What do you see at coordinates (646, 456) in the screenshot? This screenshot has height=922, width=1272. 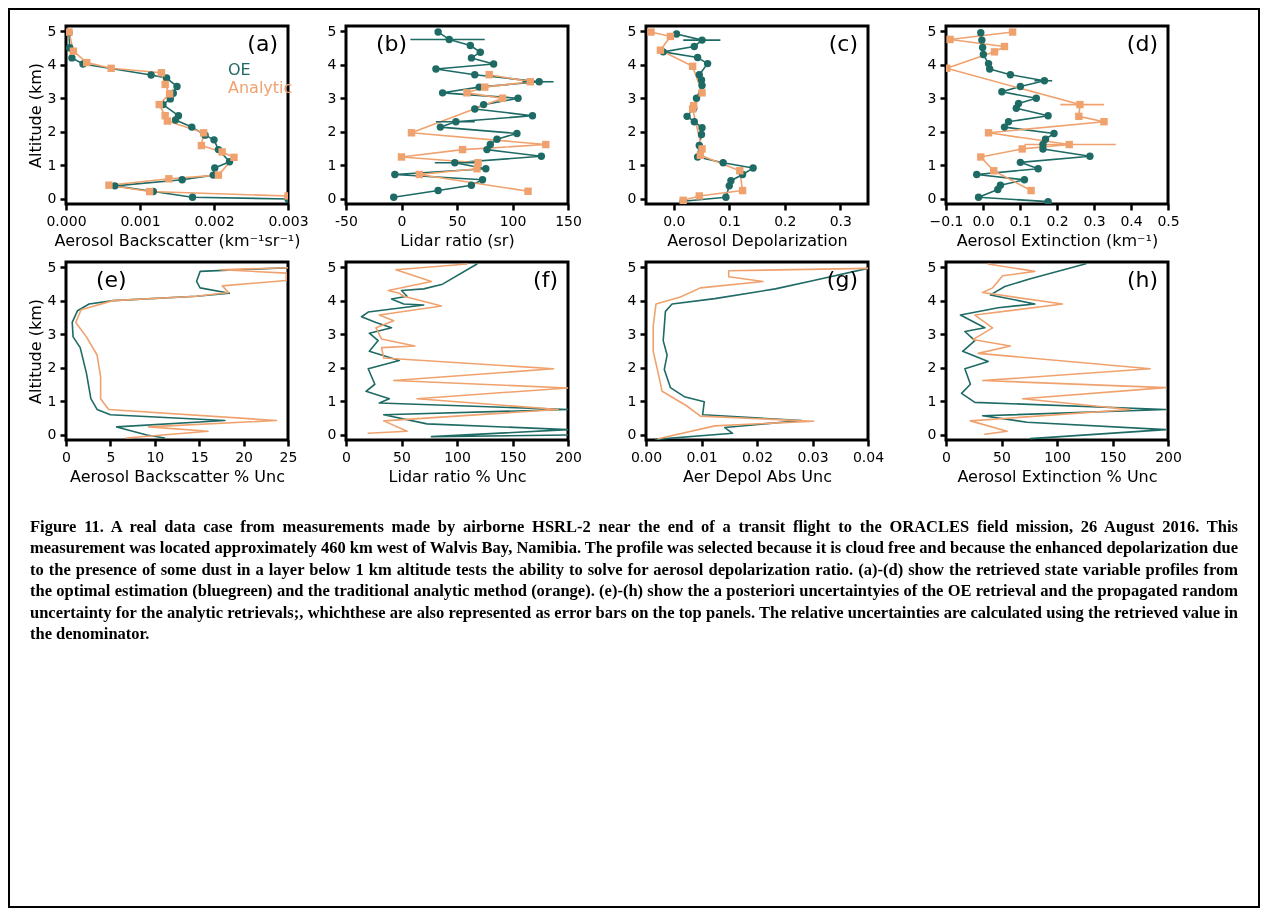 I see `x-tick-label: 0.00` at bounding box center [646, 456].